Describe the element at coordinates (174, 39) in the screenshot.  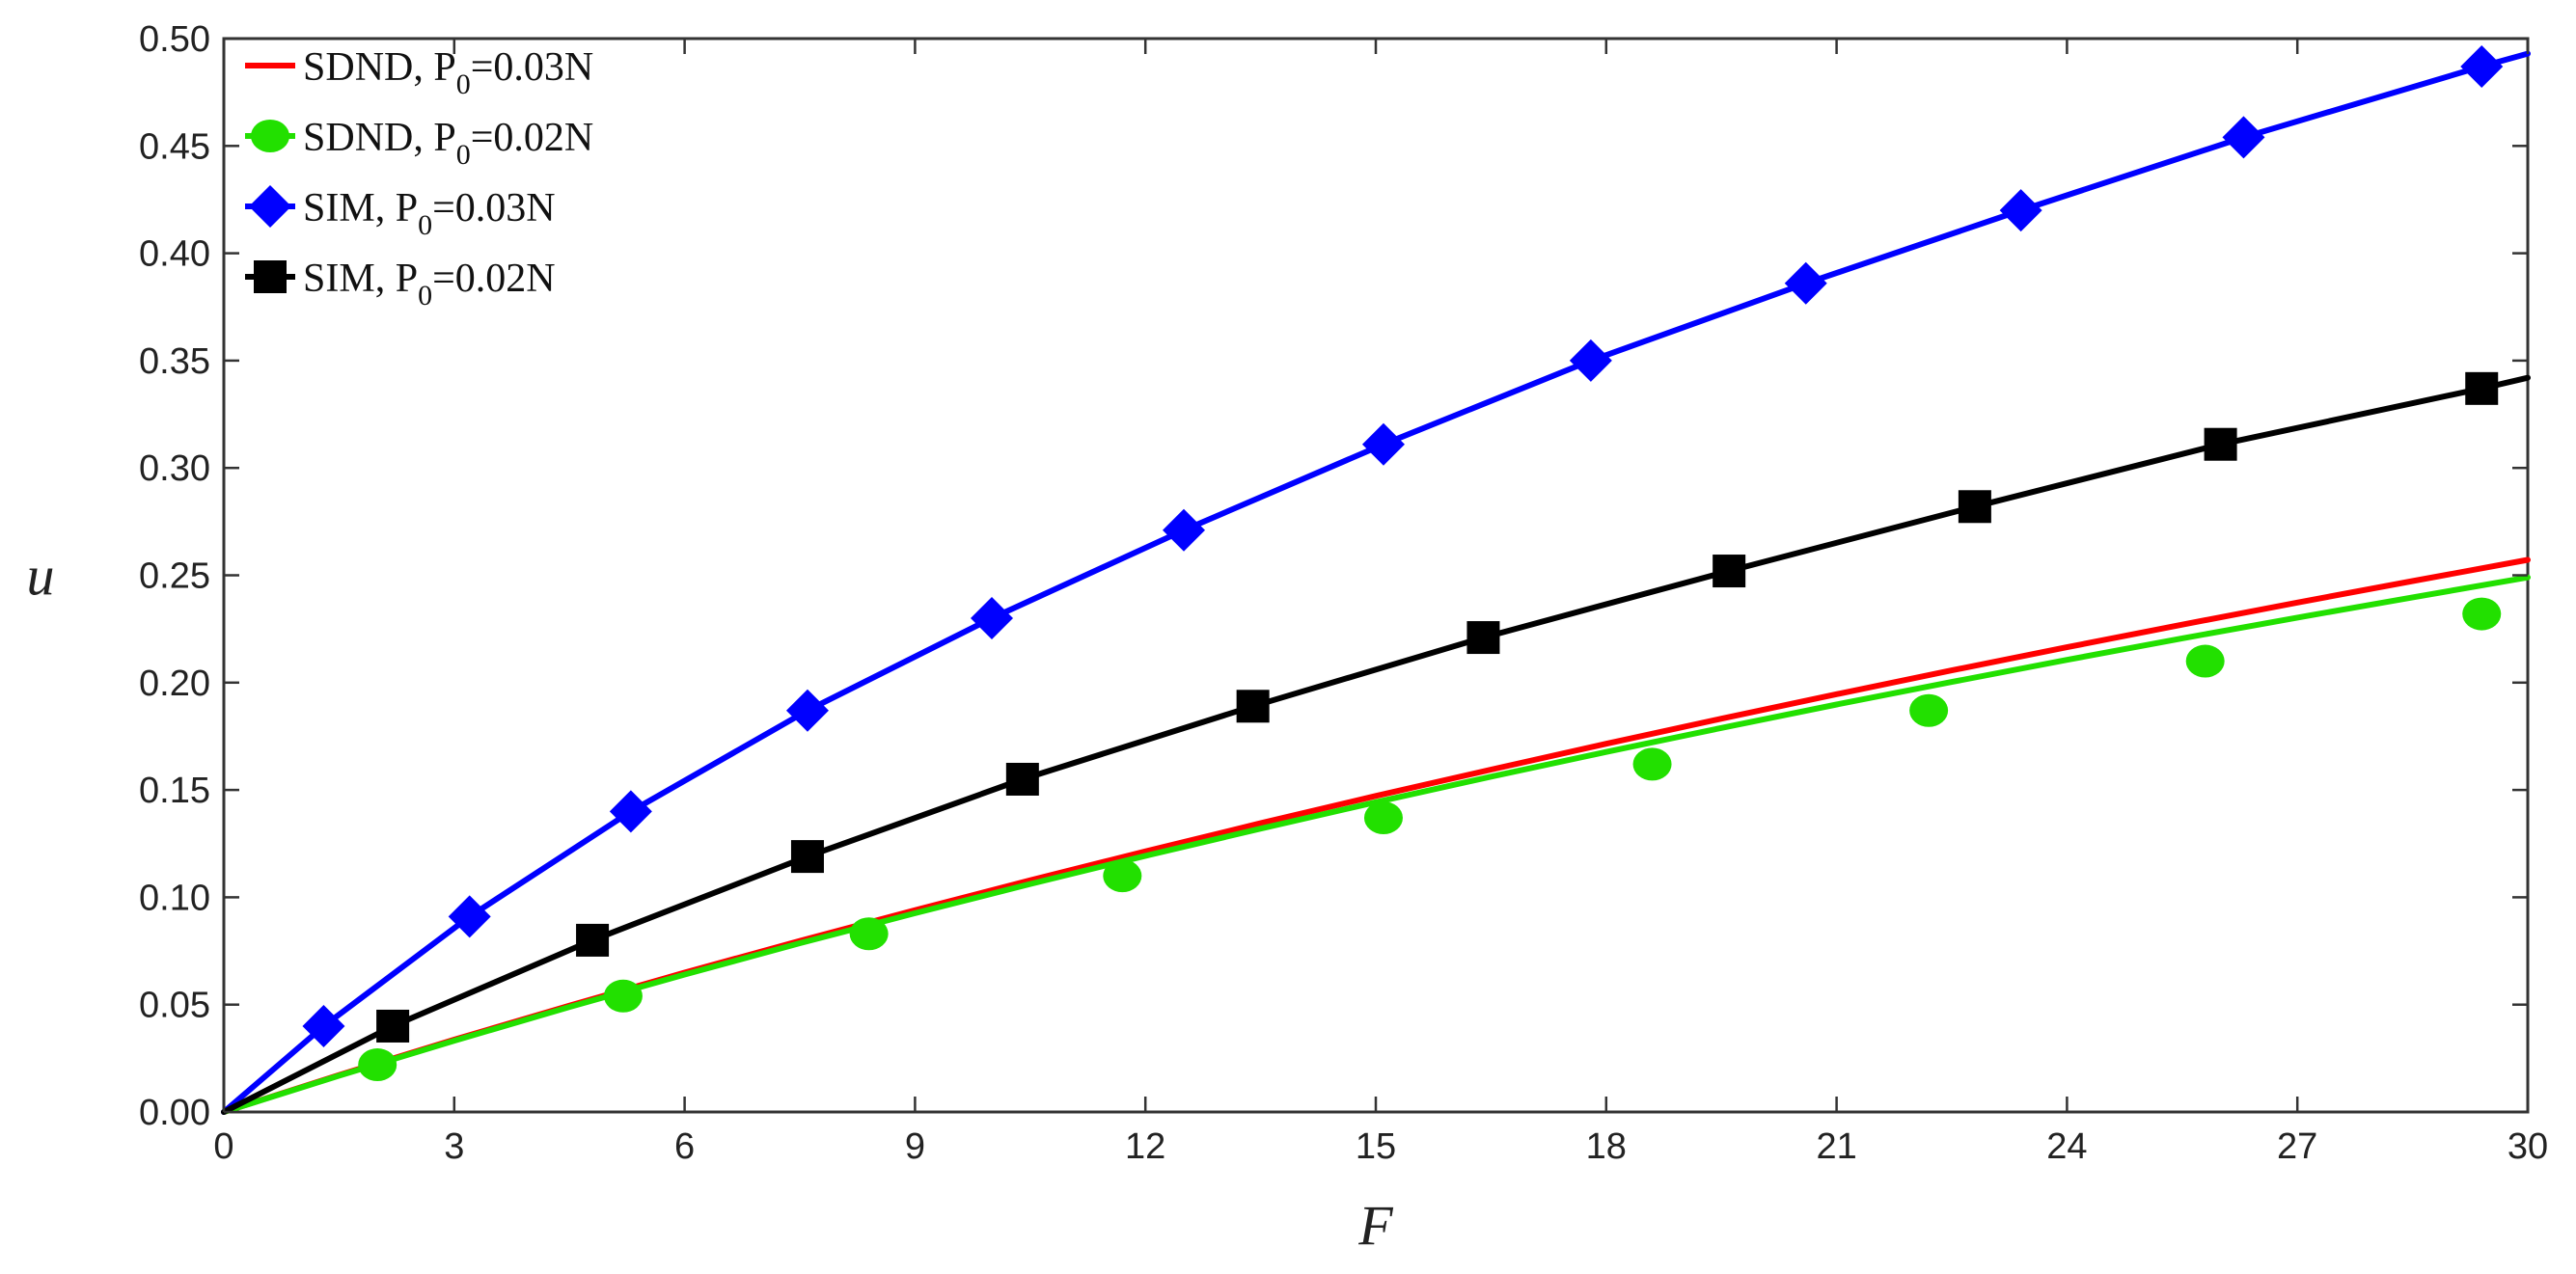
I see `y-tick-label: 0.50` at that location.